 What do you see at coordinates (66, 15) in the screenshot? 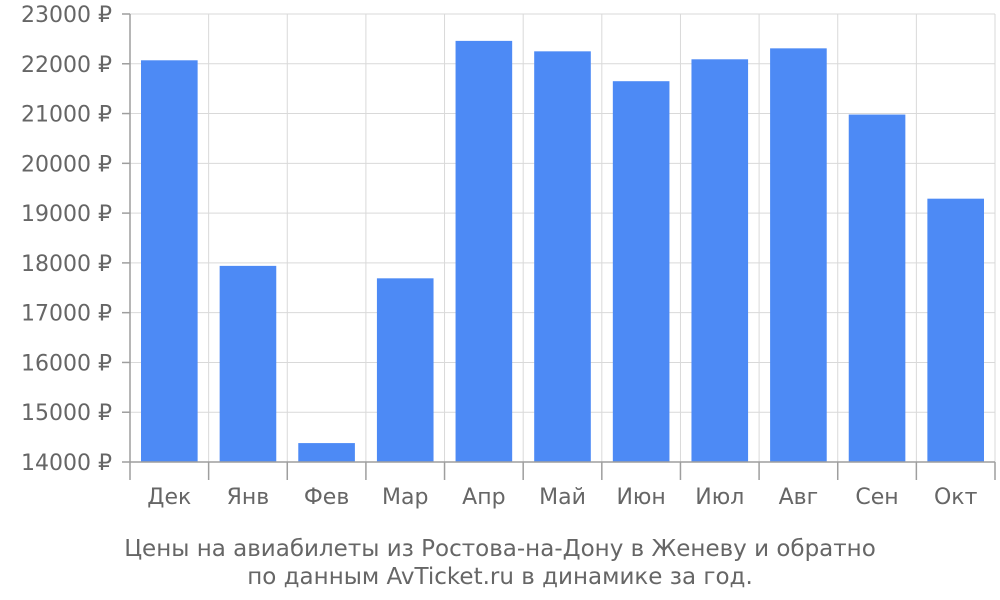
I see `y-tick-label: 23000 ₽` at bounding box center [66, 15].